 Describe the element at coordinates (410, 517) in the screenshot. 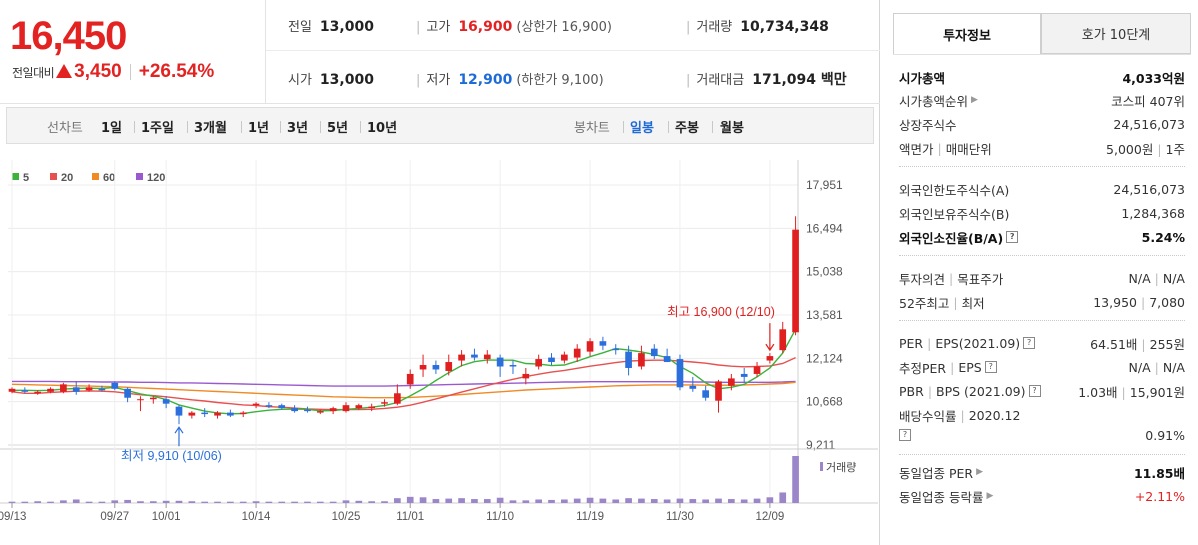

I see `x-tick-label: 11/01` at that location.